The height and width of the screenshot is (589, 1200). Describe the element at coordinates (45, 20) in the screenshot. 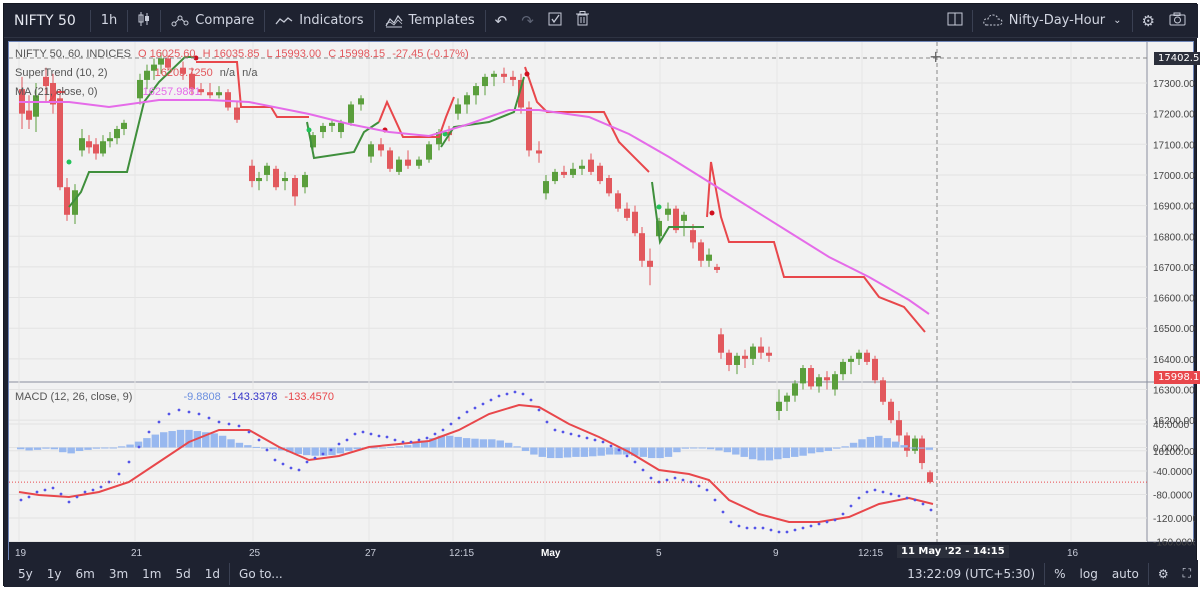

I see `symbol-search: NIFTY 50` at that location.